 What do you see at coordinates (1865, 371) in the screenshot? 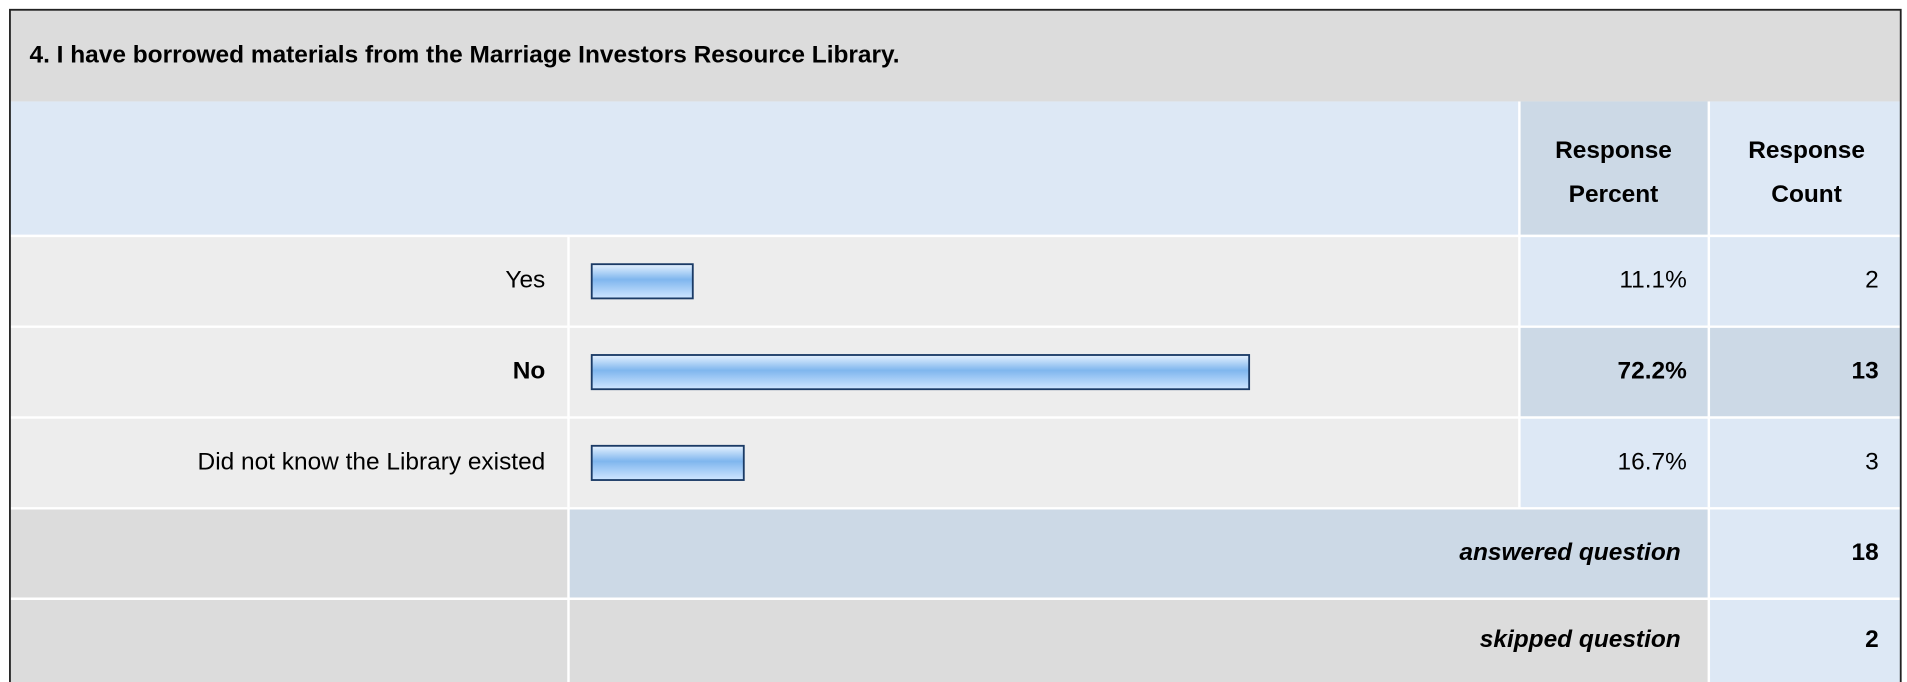
I see `count-label: 13` at bounding box center [1865, 371].